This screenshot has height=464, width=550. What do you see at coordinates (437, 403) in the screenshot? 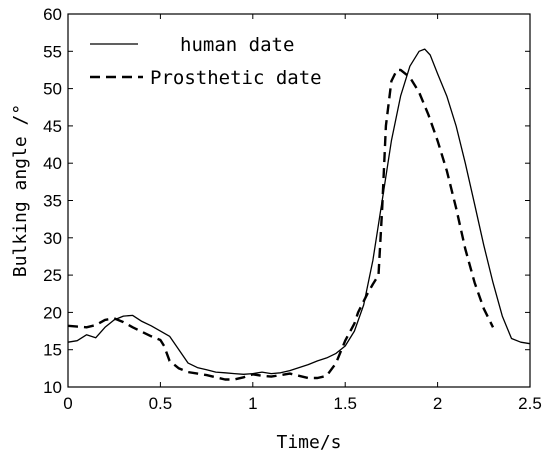
I see `x-tick-label: 2` at bounding box center [437, 403].